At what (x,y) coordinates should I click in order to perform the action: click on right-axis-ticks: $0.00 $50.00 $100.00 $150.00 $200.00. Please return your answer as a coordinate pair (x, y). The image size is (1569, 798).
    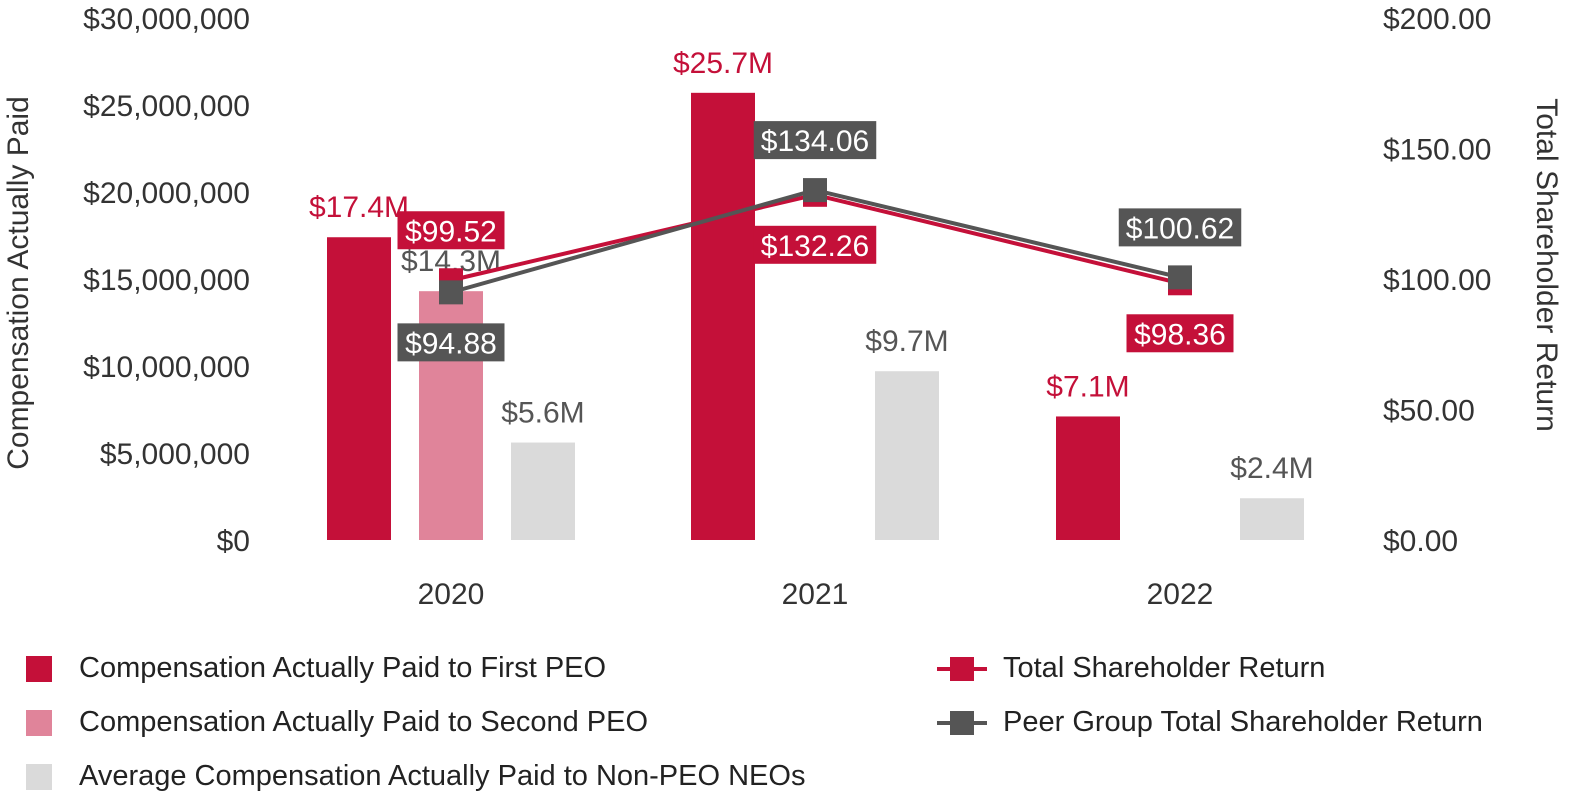
    Looking at the image, I should click on (1437, 280).